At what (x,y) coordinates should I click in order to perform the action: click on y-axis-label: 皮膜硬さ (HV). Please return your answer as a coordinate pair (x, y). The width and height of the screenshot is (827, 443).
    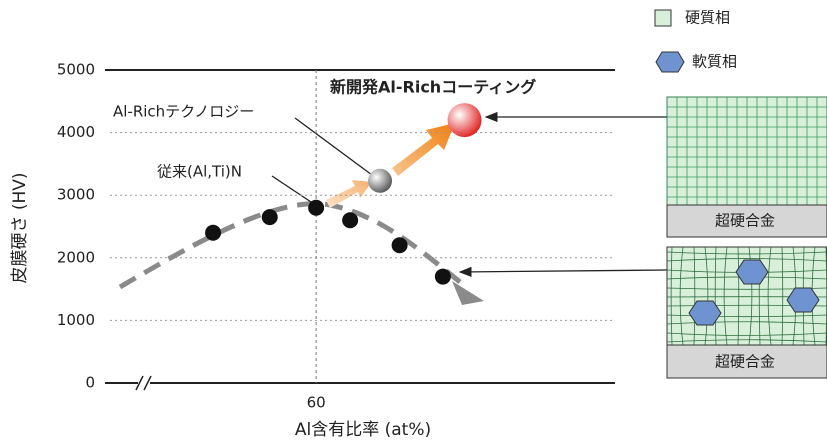
    Looking at the image, I should click on (20, 227).